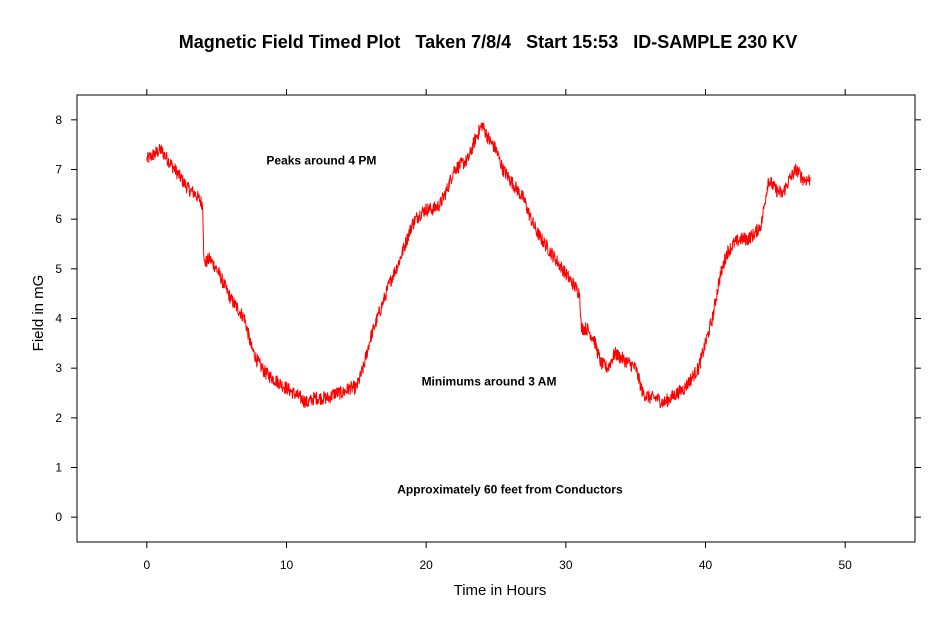 The height and width of the screenshot is (618, 948). What do you see at coordinates (58, 517) in the screenshot?
I see `y-tick-label: 0` at bounding box center [58, 517].